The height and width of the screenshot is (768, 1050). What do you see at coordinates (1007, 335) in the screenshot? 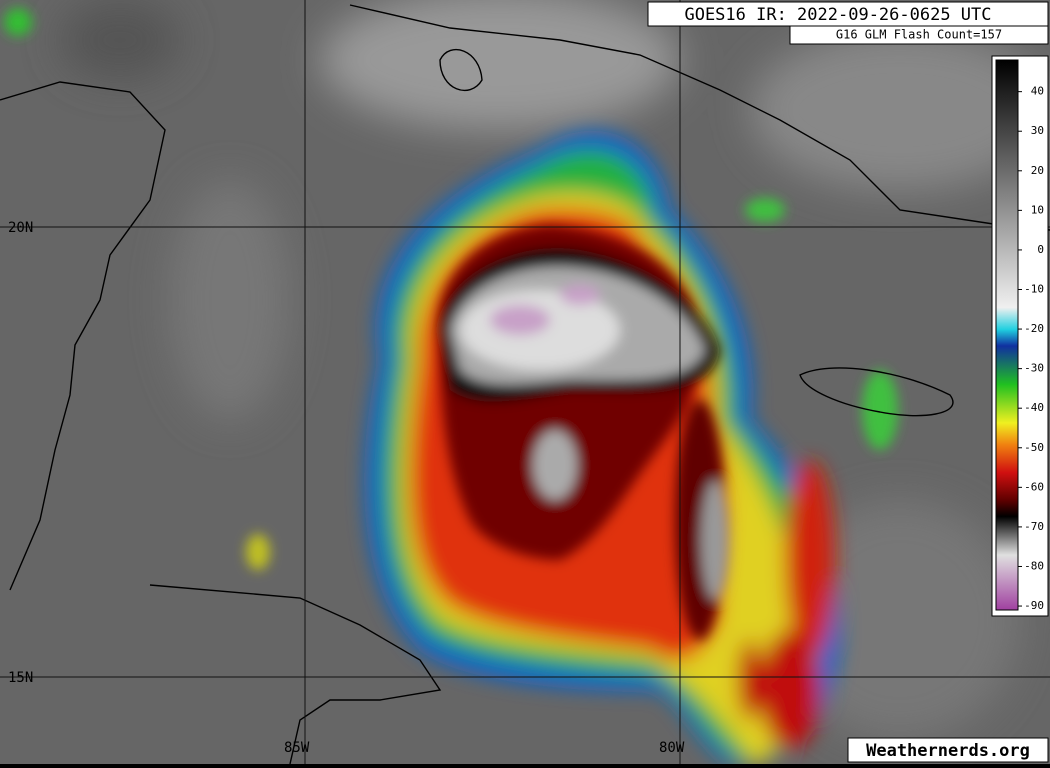
I see `colorbar` at bounding box center [1007, 335].